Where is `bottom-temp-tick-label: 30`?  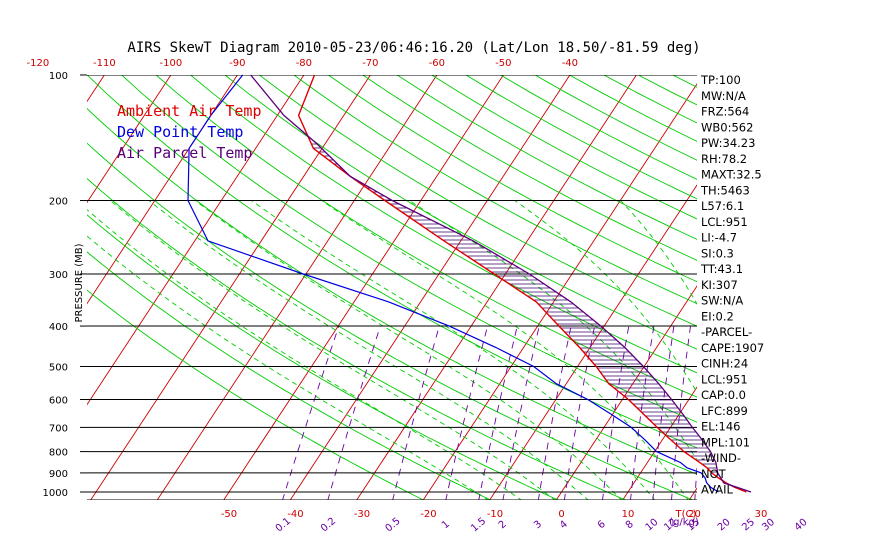
bottom-temp-tick-label: 30 is located at coordinates (761, 514).